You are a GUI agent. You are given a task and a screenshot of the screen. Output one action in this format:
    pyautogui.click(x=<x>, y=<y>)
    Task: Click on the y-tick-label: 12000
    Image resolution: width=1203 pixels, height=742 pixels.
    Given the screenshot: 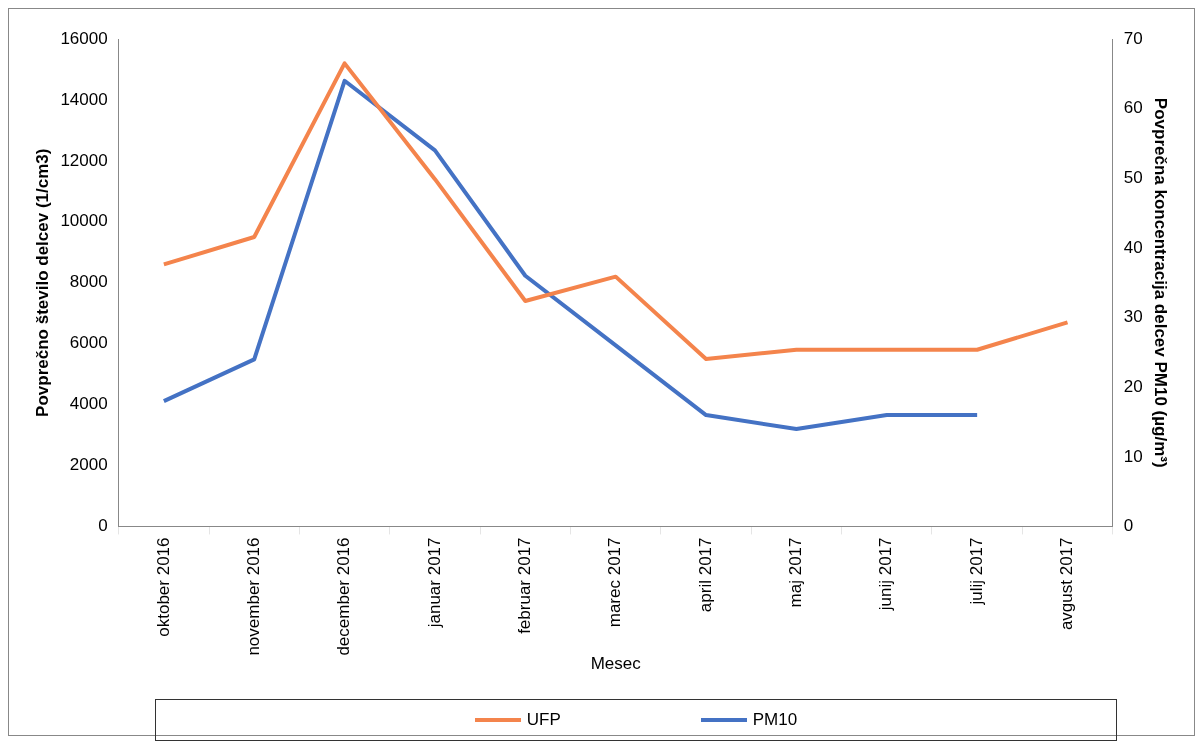 What is the action you would take?
    pyautogui.click(x=84, y=160)
    